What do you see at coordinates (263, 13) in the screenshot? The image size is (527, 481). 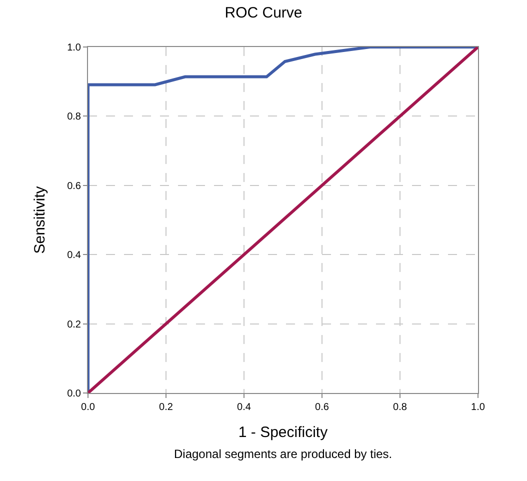 I see `chart-title: ROC Curve` at bounding box center [263, 13].